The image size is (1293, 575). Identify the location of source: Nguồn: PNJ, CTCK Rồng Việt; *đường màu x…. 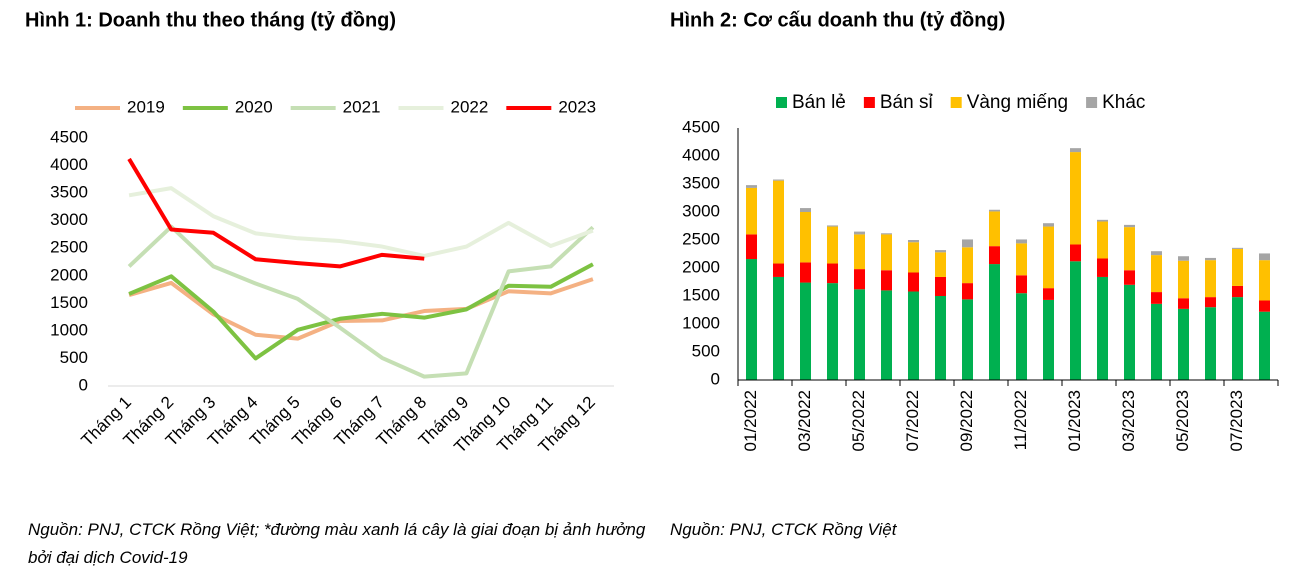
(337, 543).